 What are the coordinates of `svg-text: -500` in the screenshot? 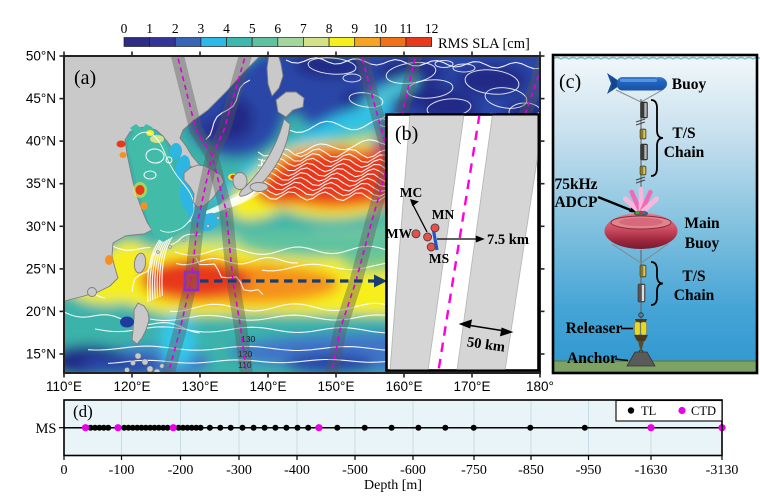 It's located at (355, 470).